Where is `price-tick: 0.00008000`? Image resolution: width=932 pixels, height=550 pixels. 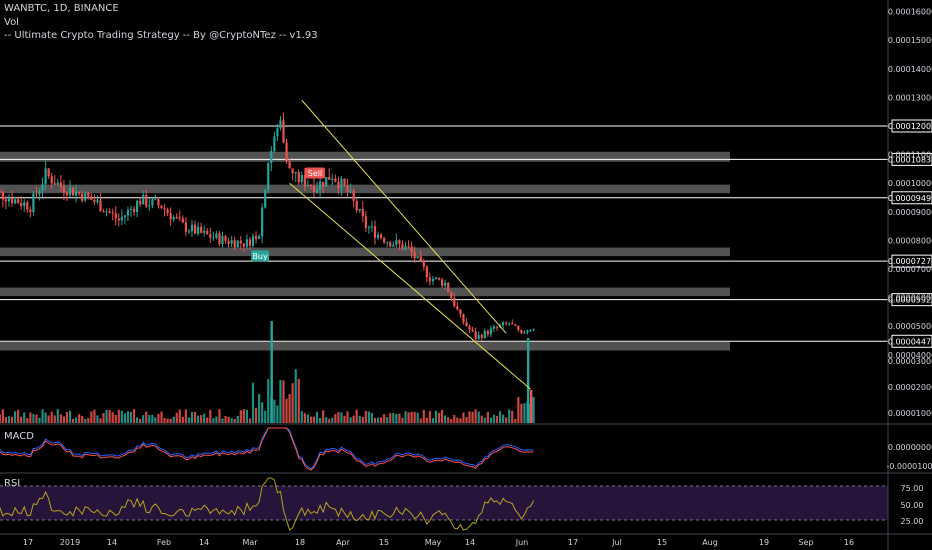
price-tick: 0.00008000 is located at coordinates (910, 240).